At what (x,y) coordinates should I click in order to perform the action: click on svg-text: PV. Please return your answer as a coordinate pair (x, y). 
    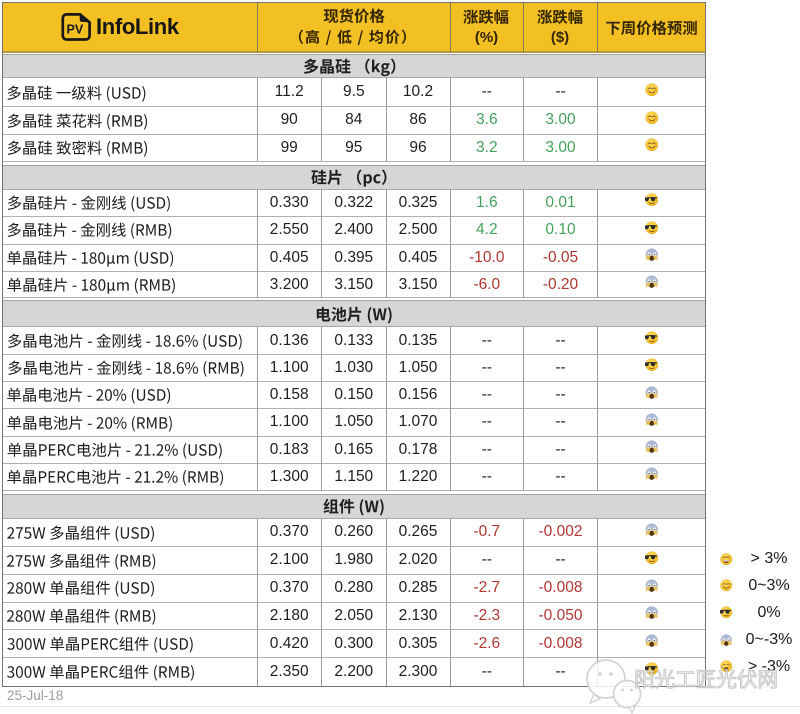
    Looking at the image, I should click on (75, 30).